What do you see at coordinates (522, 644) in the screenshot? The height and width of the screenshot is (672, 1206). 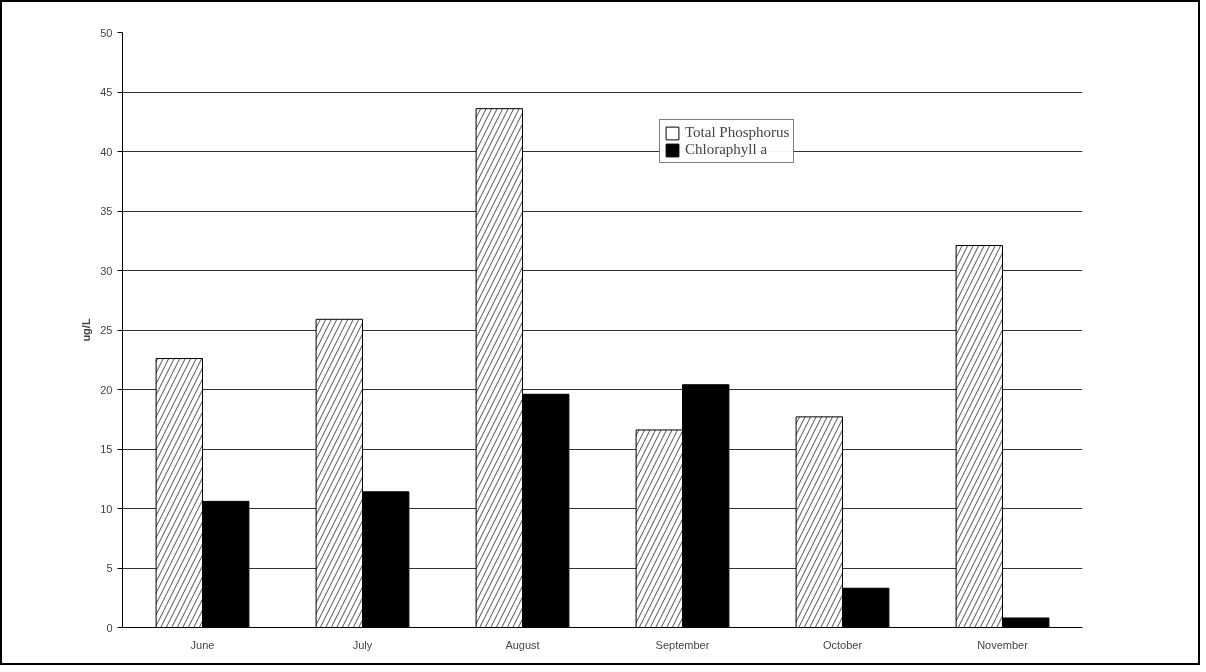 I see `x-tick-label: August` at bounding box center [522, 644].